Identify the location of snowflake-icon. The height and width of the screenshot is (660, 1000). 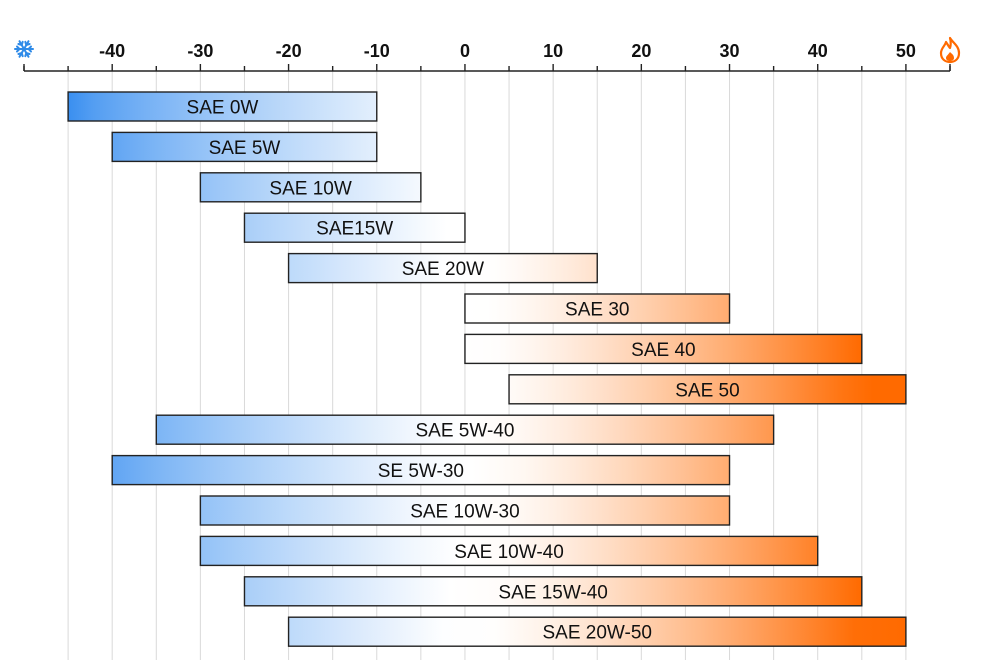
(24, 49).